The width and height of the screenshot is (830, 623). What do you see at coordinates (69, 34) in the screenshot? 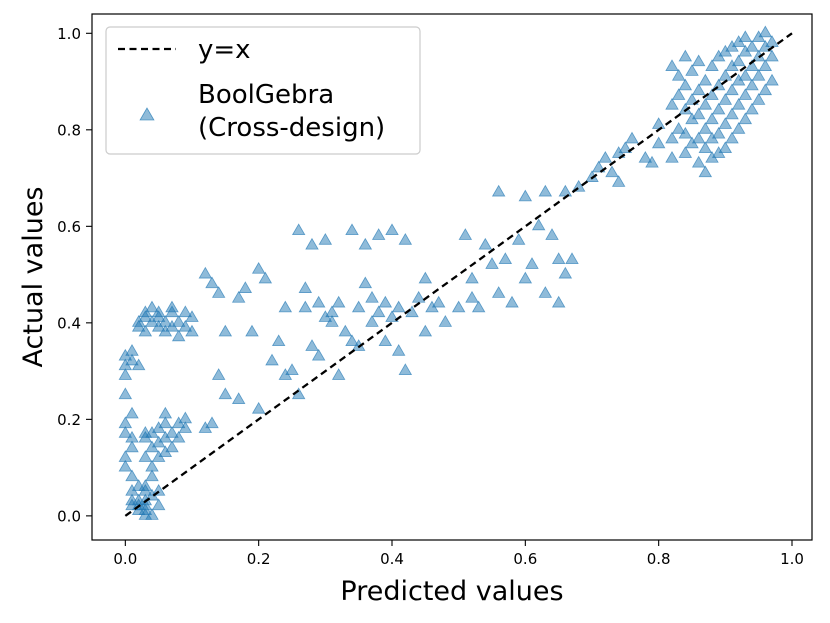
I see `y-tick-label: 1.0` at bounding box center [69, 34].